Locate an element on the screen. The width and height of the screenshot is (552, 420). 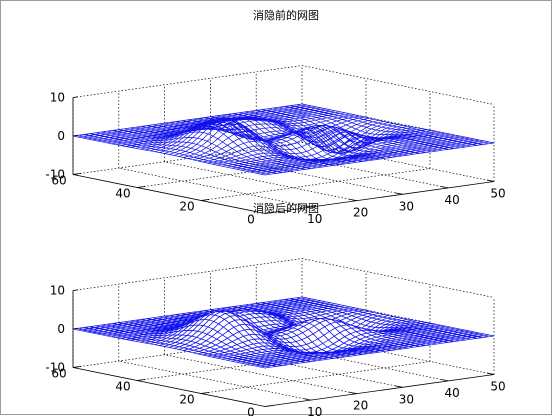
y-tick-label: 0 is located at coordinates (251, 411).